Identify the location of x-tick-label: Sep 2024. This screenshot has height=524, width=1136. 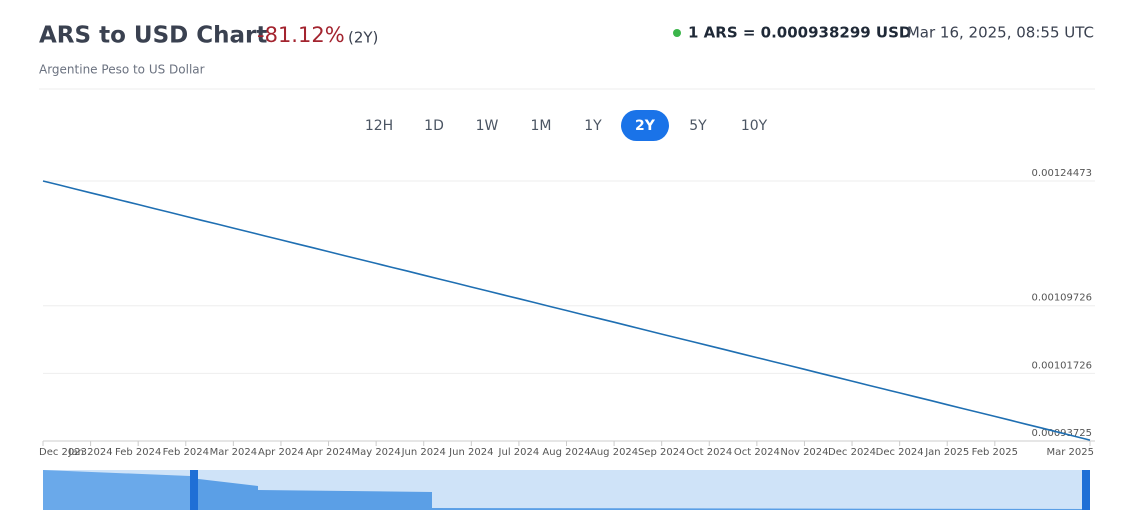
(661, 452).